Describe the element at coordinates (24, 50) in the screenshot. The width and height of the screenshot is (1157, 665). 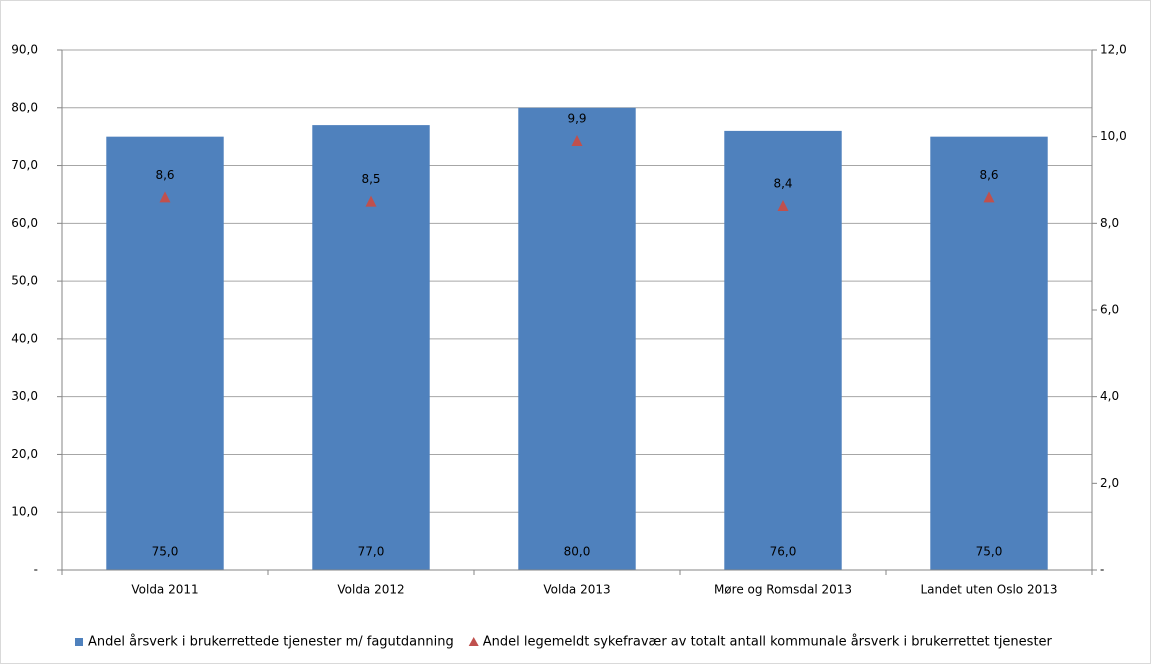
I see `y-tick-label: 90,0` at that location.